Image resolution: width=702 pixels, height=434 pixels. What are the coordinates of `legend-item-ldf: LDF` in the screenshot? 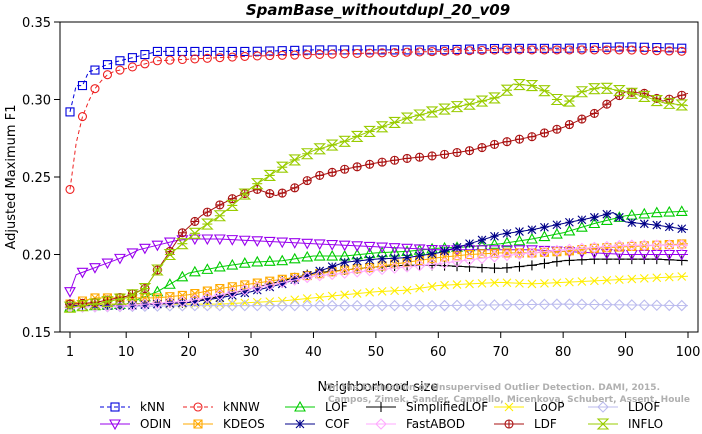 It's located at (525, 424).